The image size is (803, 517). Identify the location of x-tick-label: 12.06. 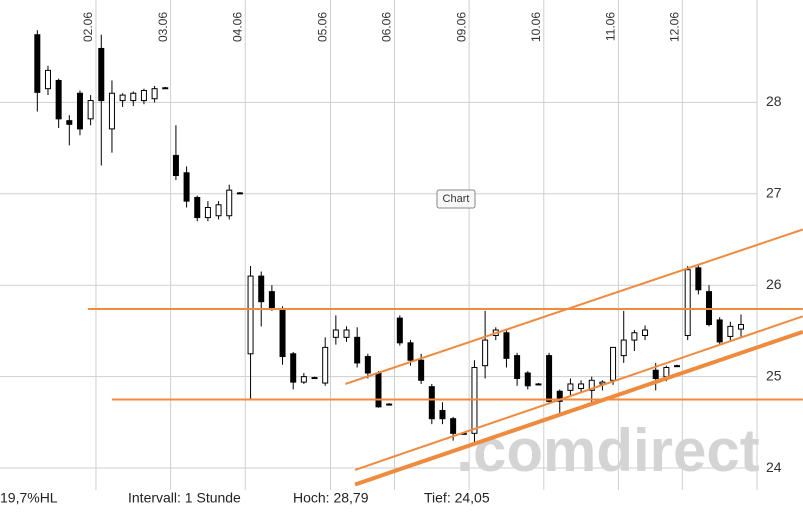
(675, 27).